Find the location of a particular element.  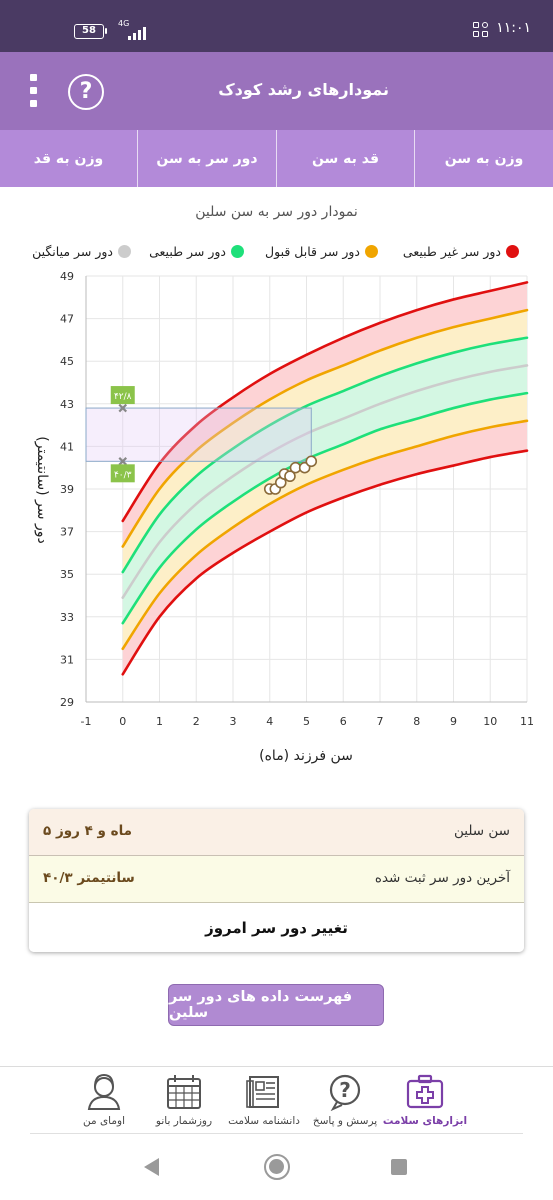

nav-encyclopedia: دانشنامه سلامت is located at coordinates (264, 1100).